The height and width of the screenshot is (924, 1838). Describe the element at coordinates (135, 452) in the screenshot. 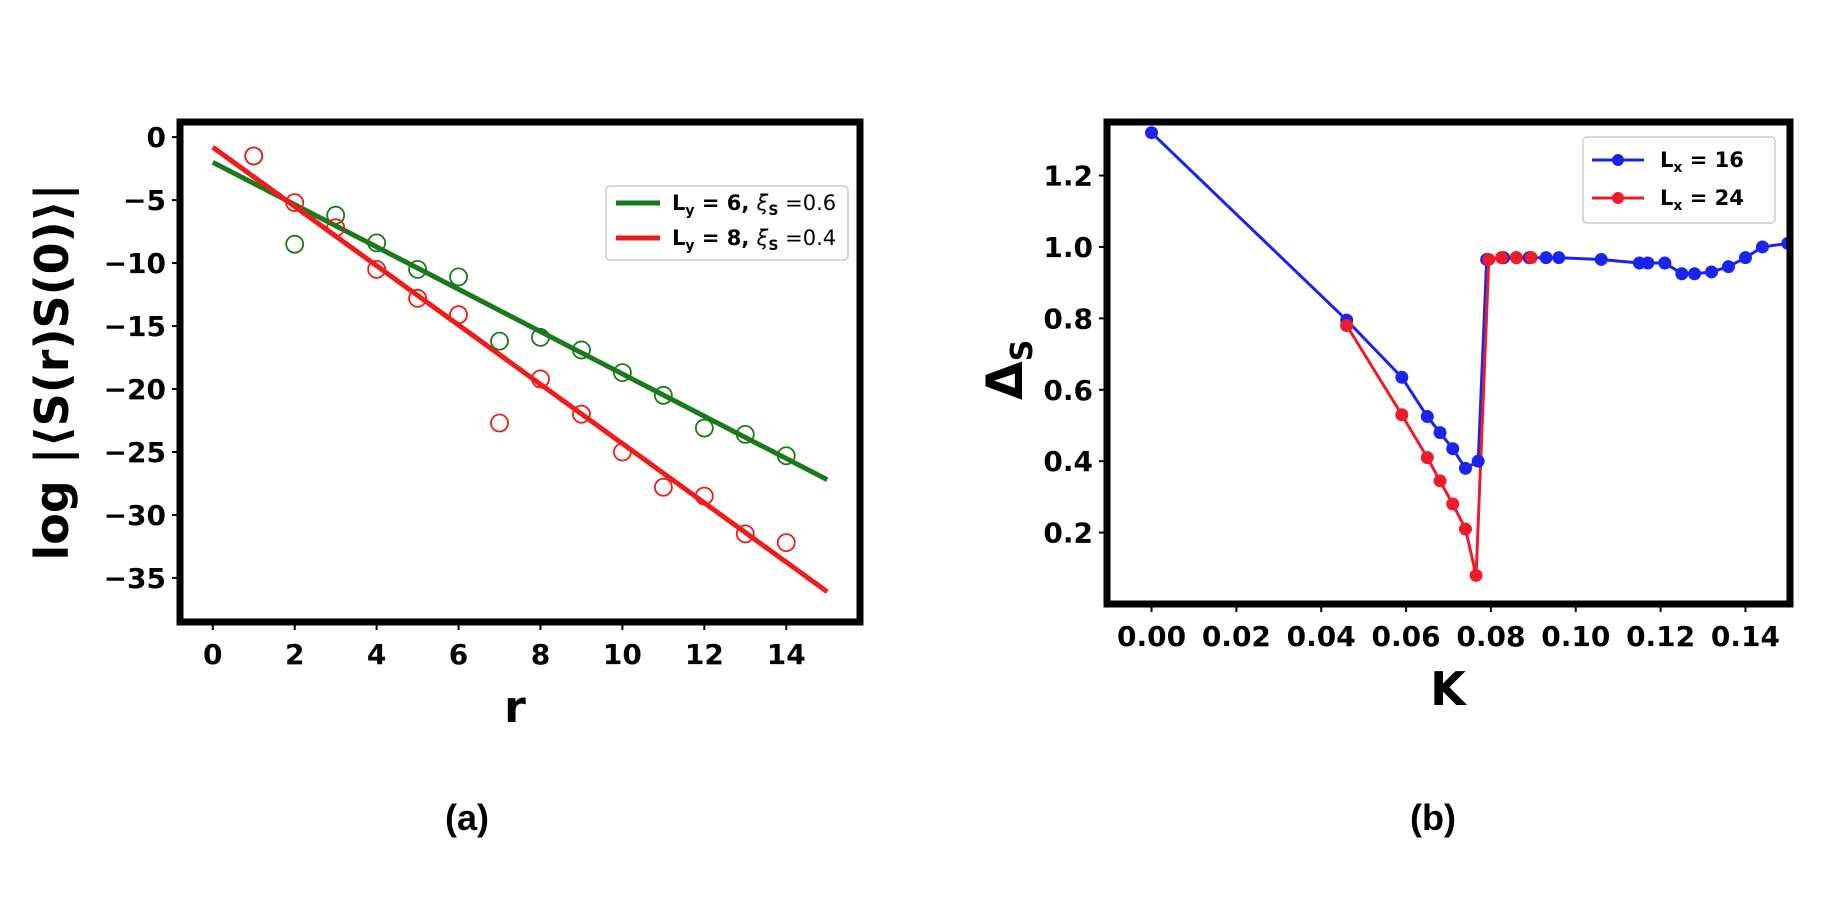

I see `y-tick-label: −25` at that location.